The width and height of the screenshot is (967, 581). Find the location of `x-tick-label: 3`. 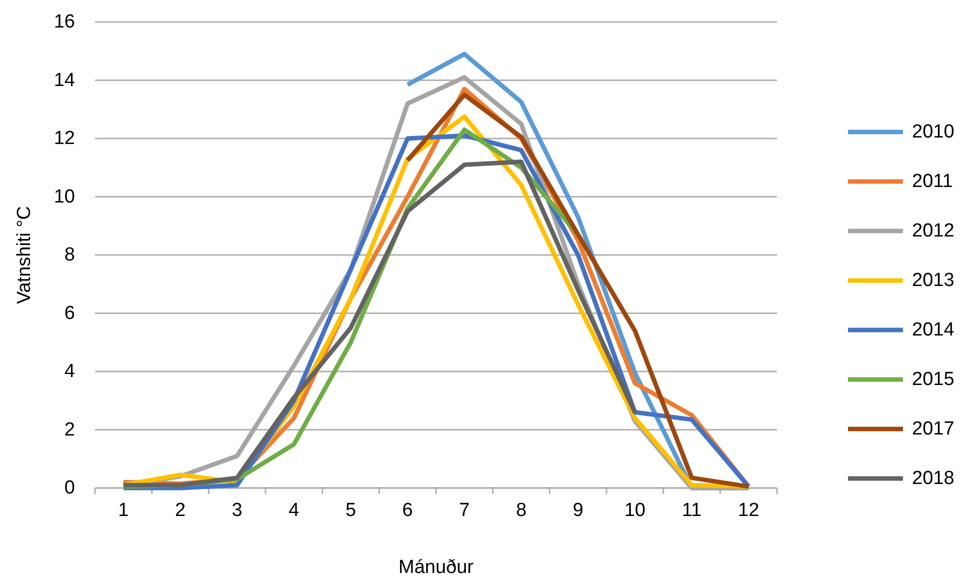

x-tick-label: 3 is located at coordinates (237, 510).